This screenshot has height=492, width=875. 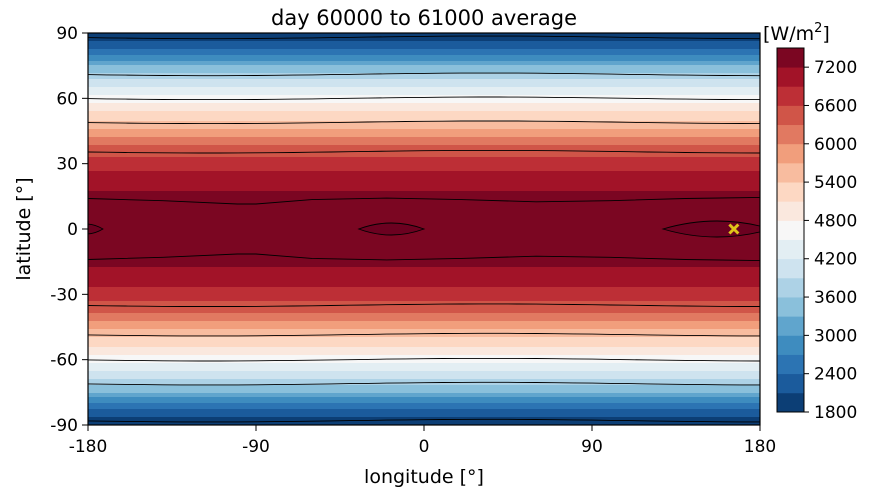 I want to click on y-tick-label: 0, so click(x=72, y=230).